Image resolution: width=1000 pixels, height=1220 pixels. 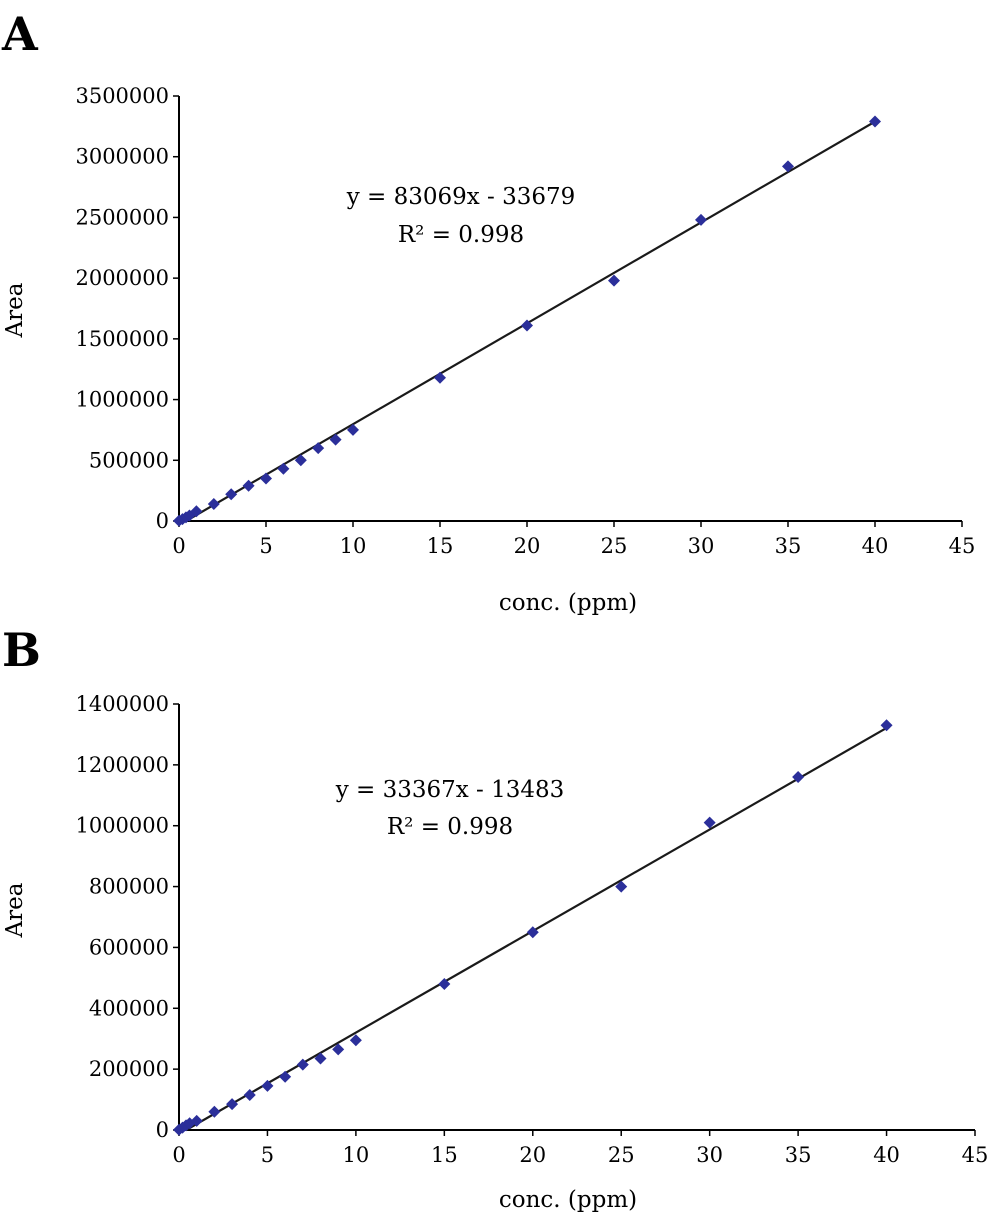 What do you see at coordinates (20, 34) in the screenshot?
I see `panel-letter-a: A` at bounding box center [20, 34].